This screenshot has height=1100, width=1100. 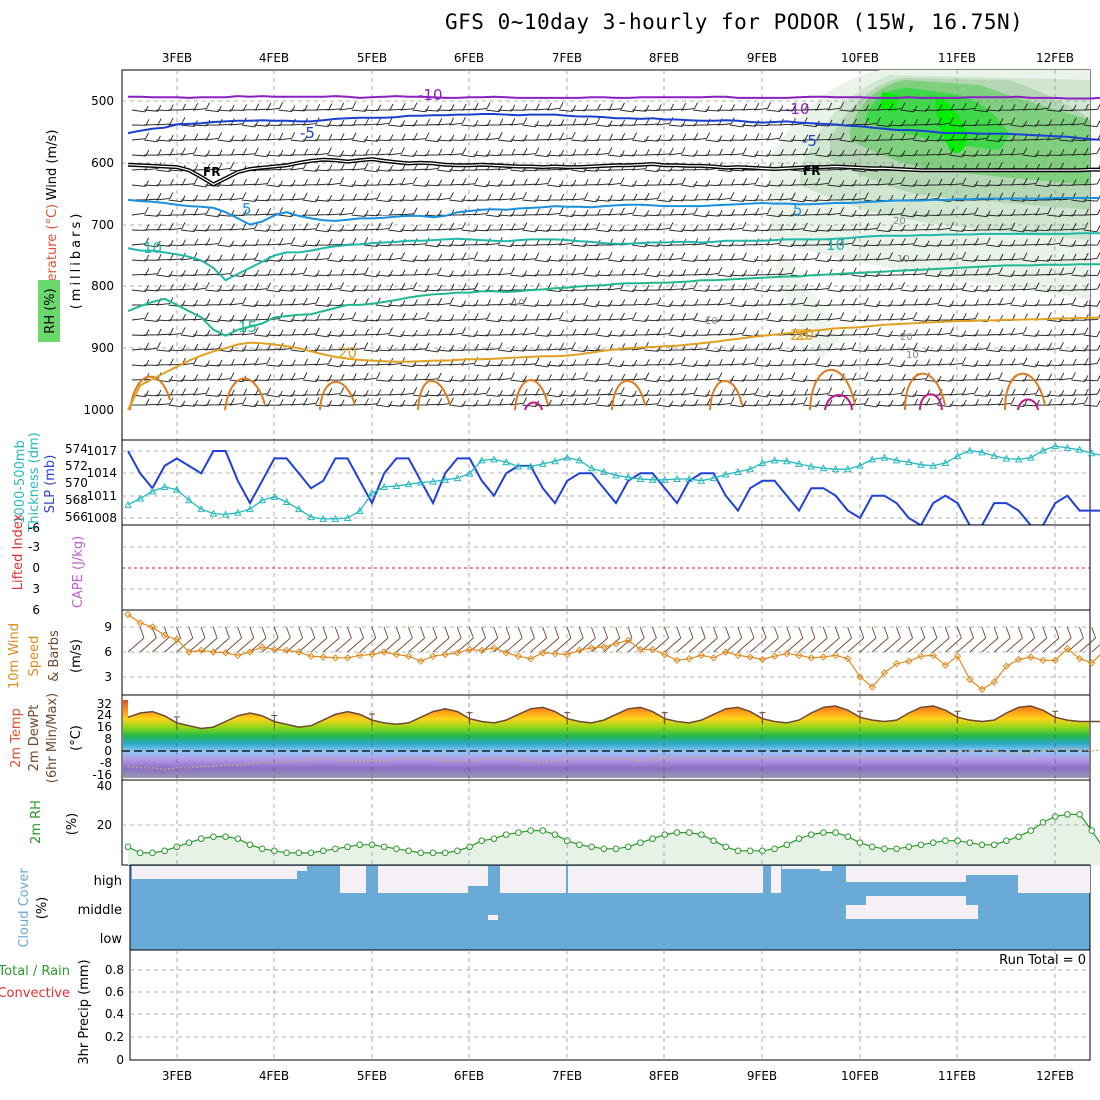 What do you see at coordinates (76, 500) in the screenshot?
I see `thickness-tick: 568` at bounding box center [76, 500].